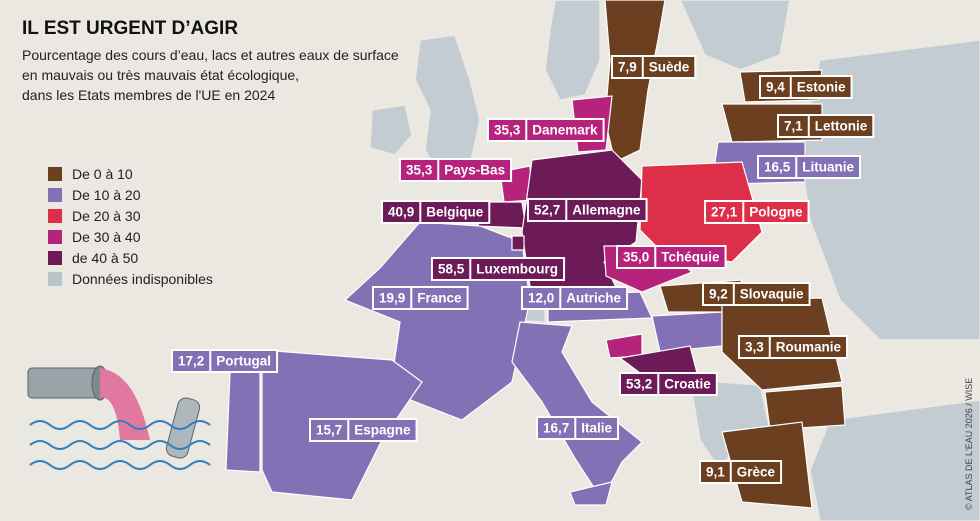 This screenshot has height=521, width=980. What do you see at coordinates (809, 347) in the screenshot?
I see `country-name: Roumanie` at bounding box center [809, 347].